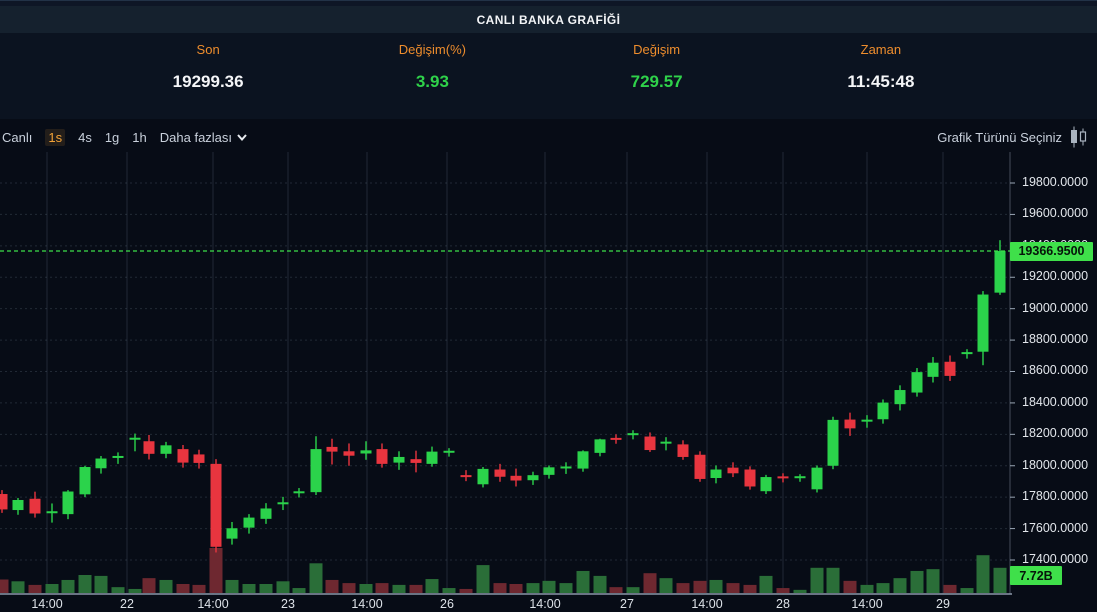 This screenshot has height=612, width=1097. I want to click on more-intervals-label: Daha fazlası, so click(196, 137).